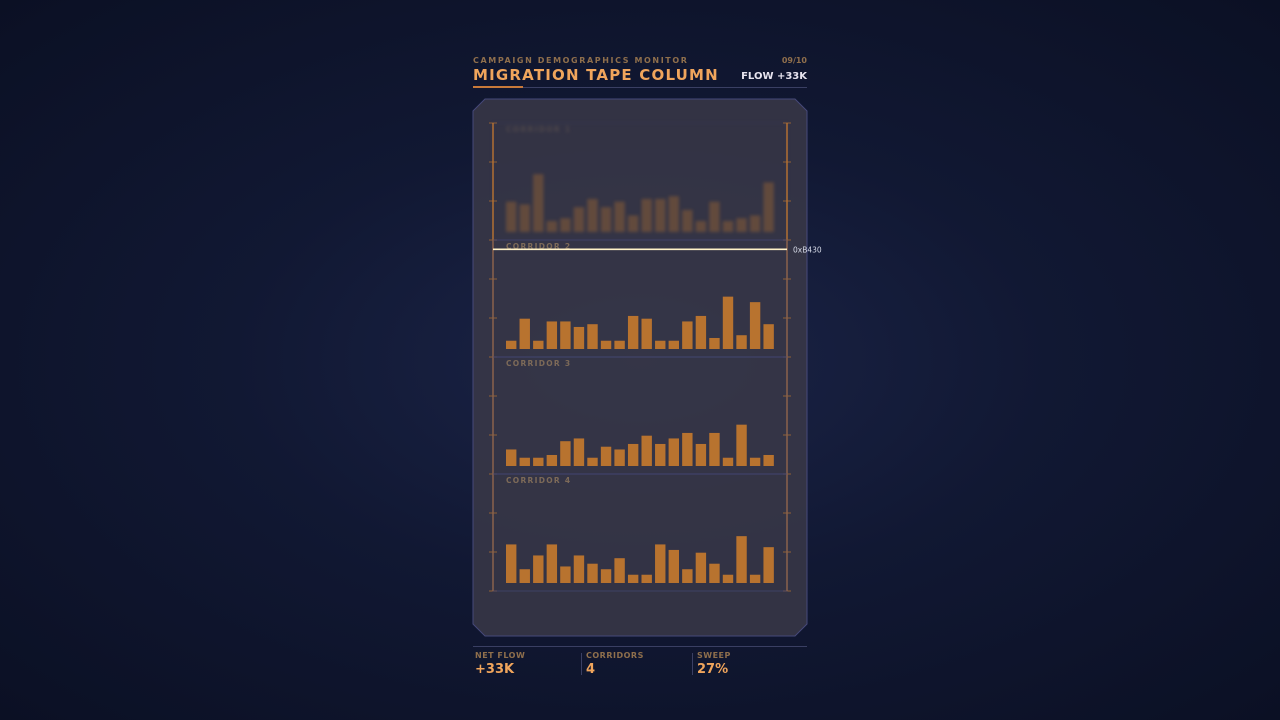 This screenshot has width=1280, height=720. Describe the element at coordinates (640, 181) in the screenshot. I see `corridor-group: CORRIDOR 1` at that location.